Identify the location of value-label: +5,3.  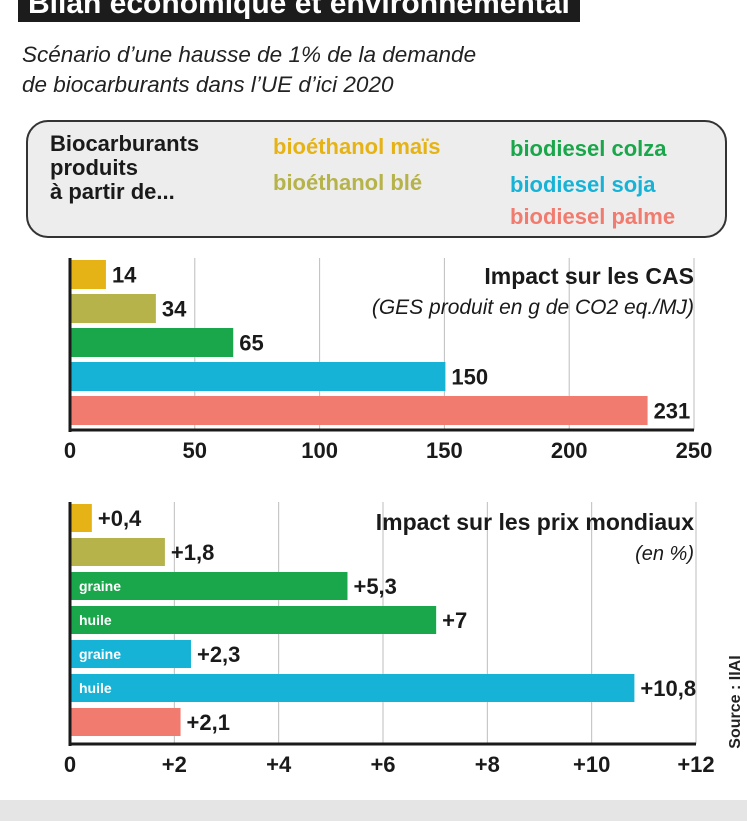
(374, 586).